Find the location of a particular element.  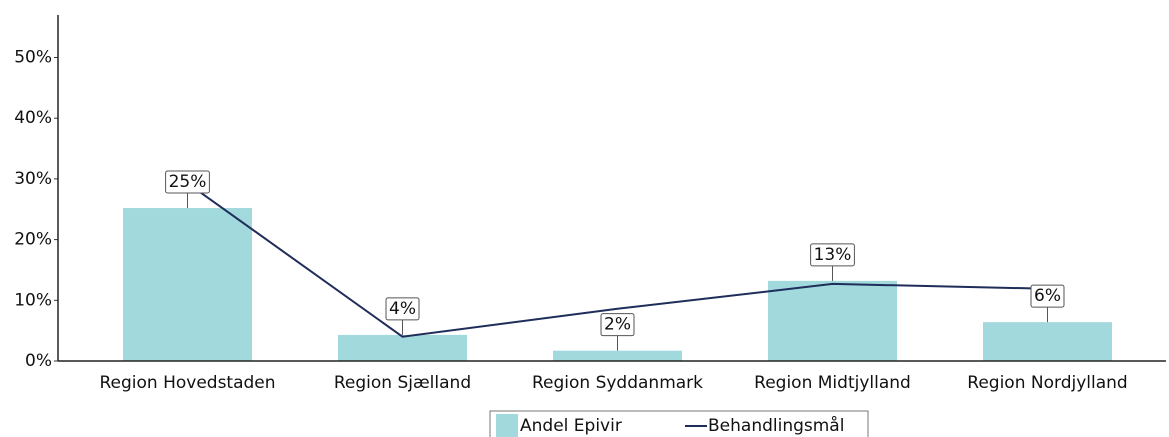

data-label: 6% is located at coordinates (1047, 296).